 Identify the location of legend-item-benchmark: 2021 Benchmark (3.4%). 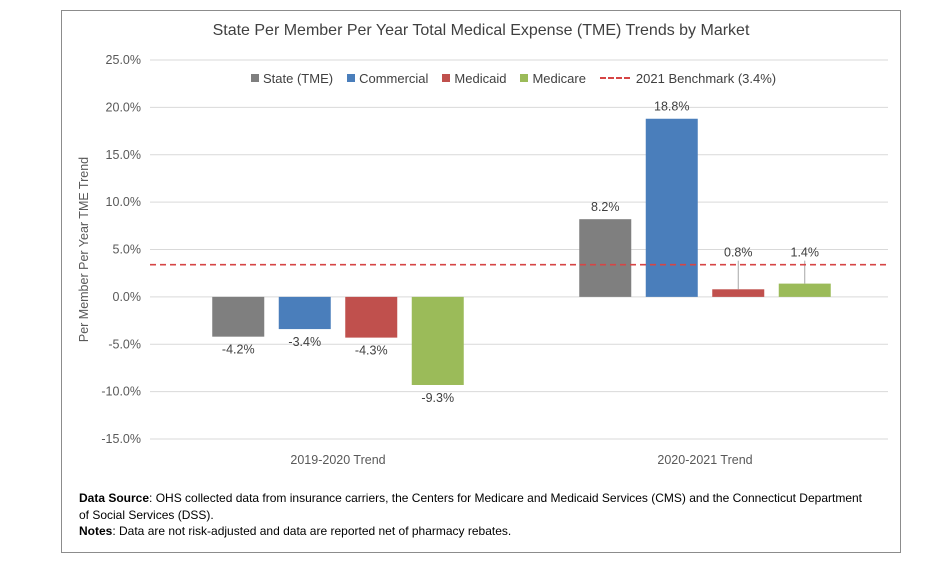
(688, 78).